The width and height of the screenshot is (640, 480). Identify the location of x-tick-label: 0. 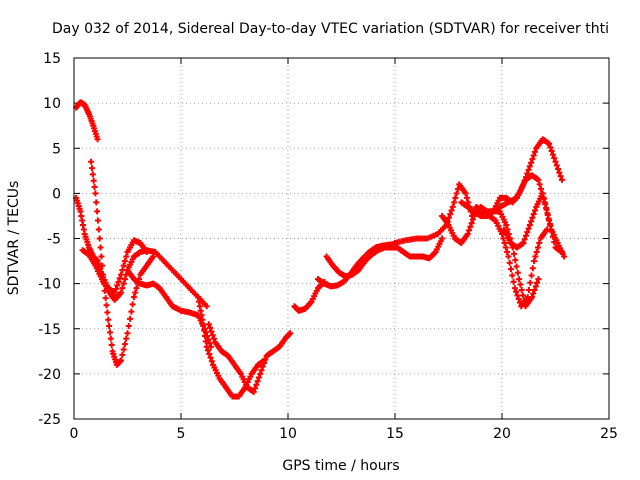
(74, 434).